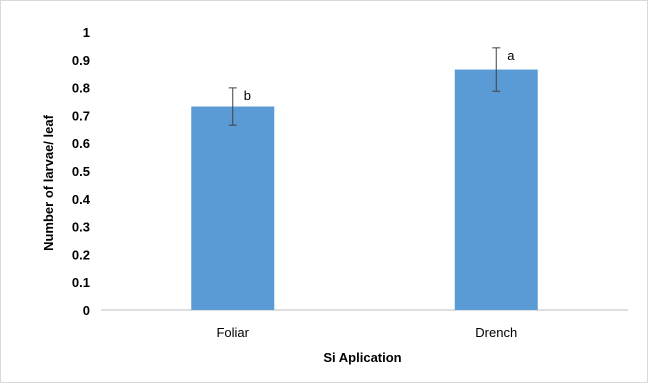 The image size is (648, 384). Describe the element at coordinates (81, 227) in the screenshot. I see `y-tick-label: 0.3` at that location.